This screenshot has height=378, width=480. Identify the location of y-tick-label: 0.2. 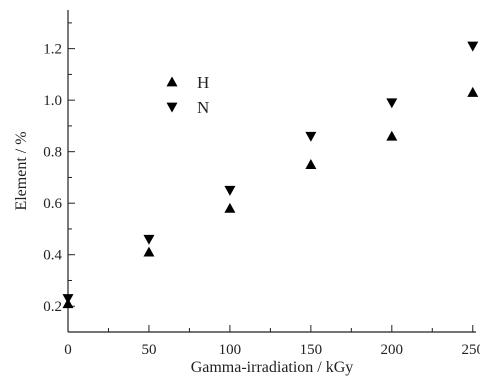
(52, 307).